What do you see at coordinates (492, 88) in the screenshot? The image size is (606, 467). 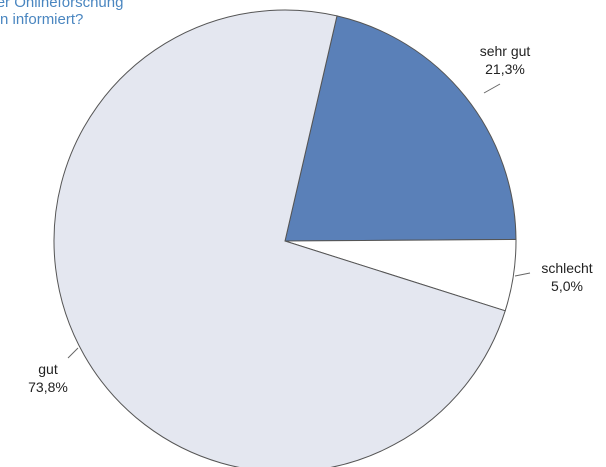 I see `leader-line-sehr-gut` at bounding box center [492, 88].